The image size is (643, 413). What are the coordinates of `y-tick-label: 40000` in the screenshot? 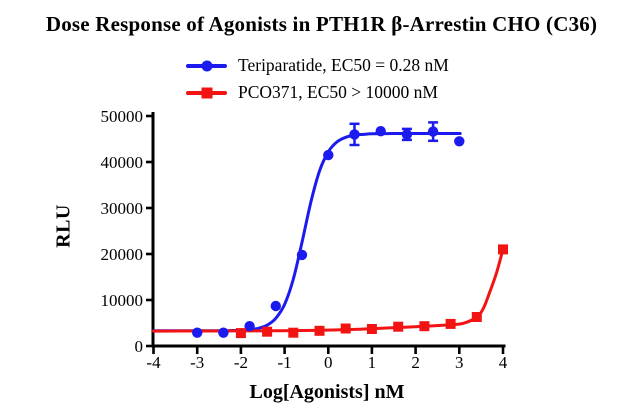 It's located at (122, 162).